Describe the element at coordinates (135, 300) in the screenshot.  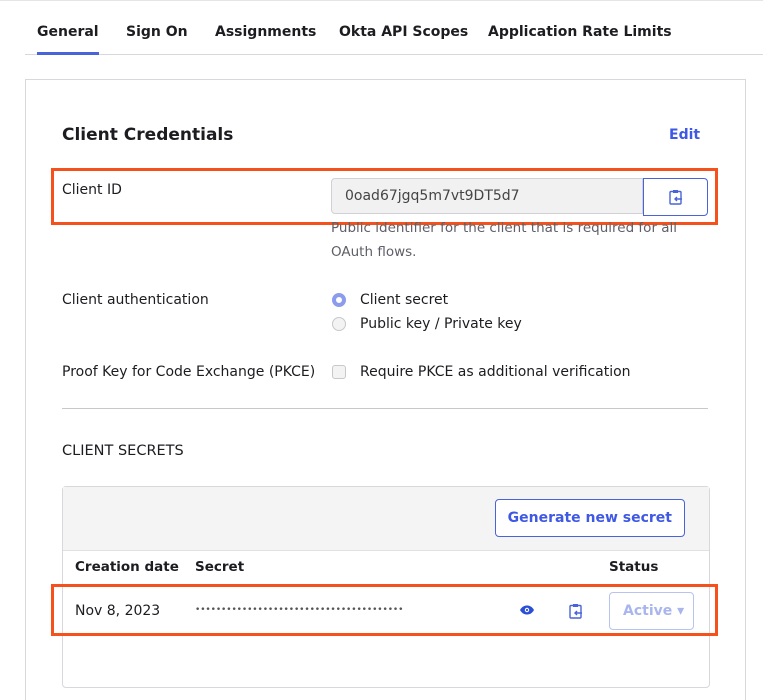
I see `client-auth-label: Client authentication` at that location.